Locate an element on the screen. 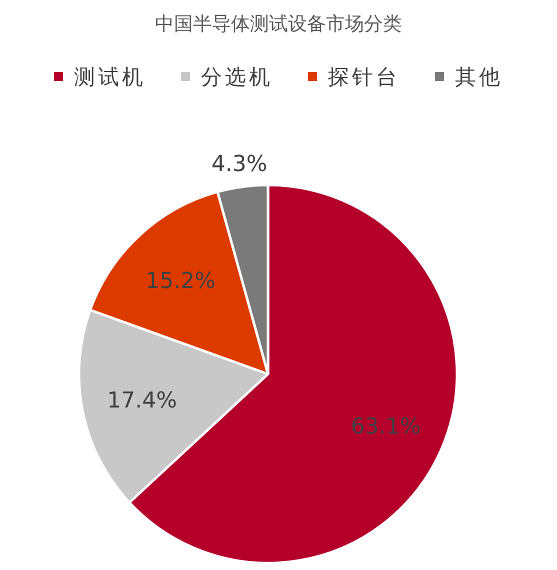 This screenshot has width=557, height=570. data-label: 63.1% is located at coordinates (385, 427).